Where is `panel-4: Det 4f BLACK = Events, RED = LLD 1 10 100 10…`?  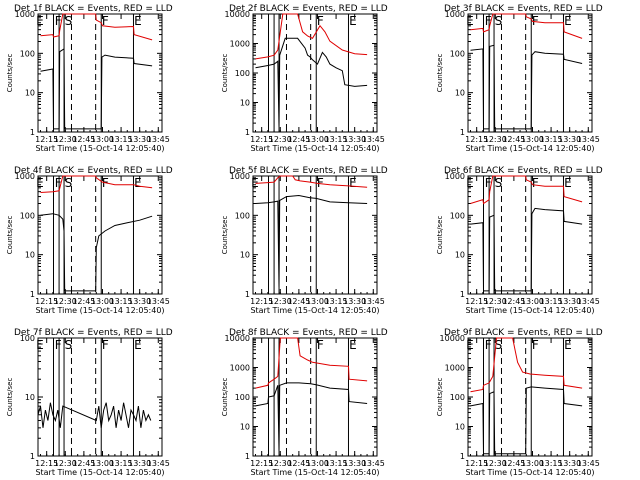 panel-4: Det 4f BLACK = Events, RED = LLD 1 10 100 10… is located at coordinates (89, 240).